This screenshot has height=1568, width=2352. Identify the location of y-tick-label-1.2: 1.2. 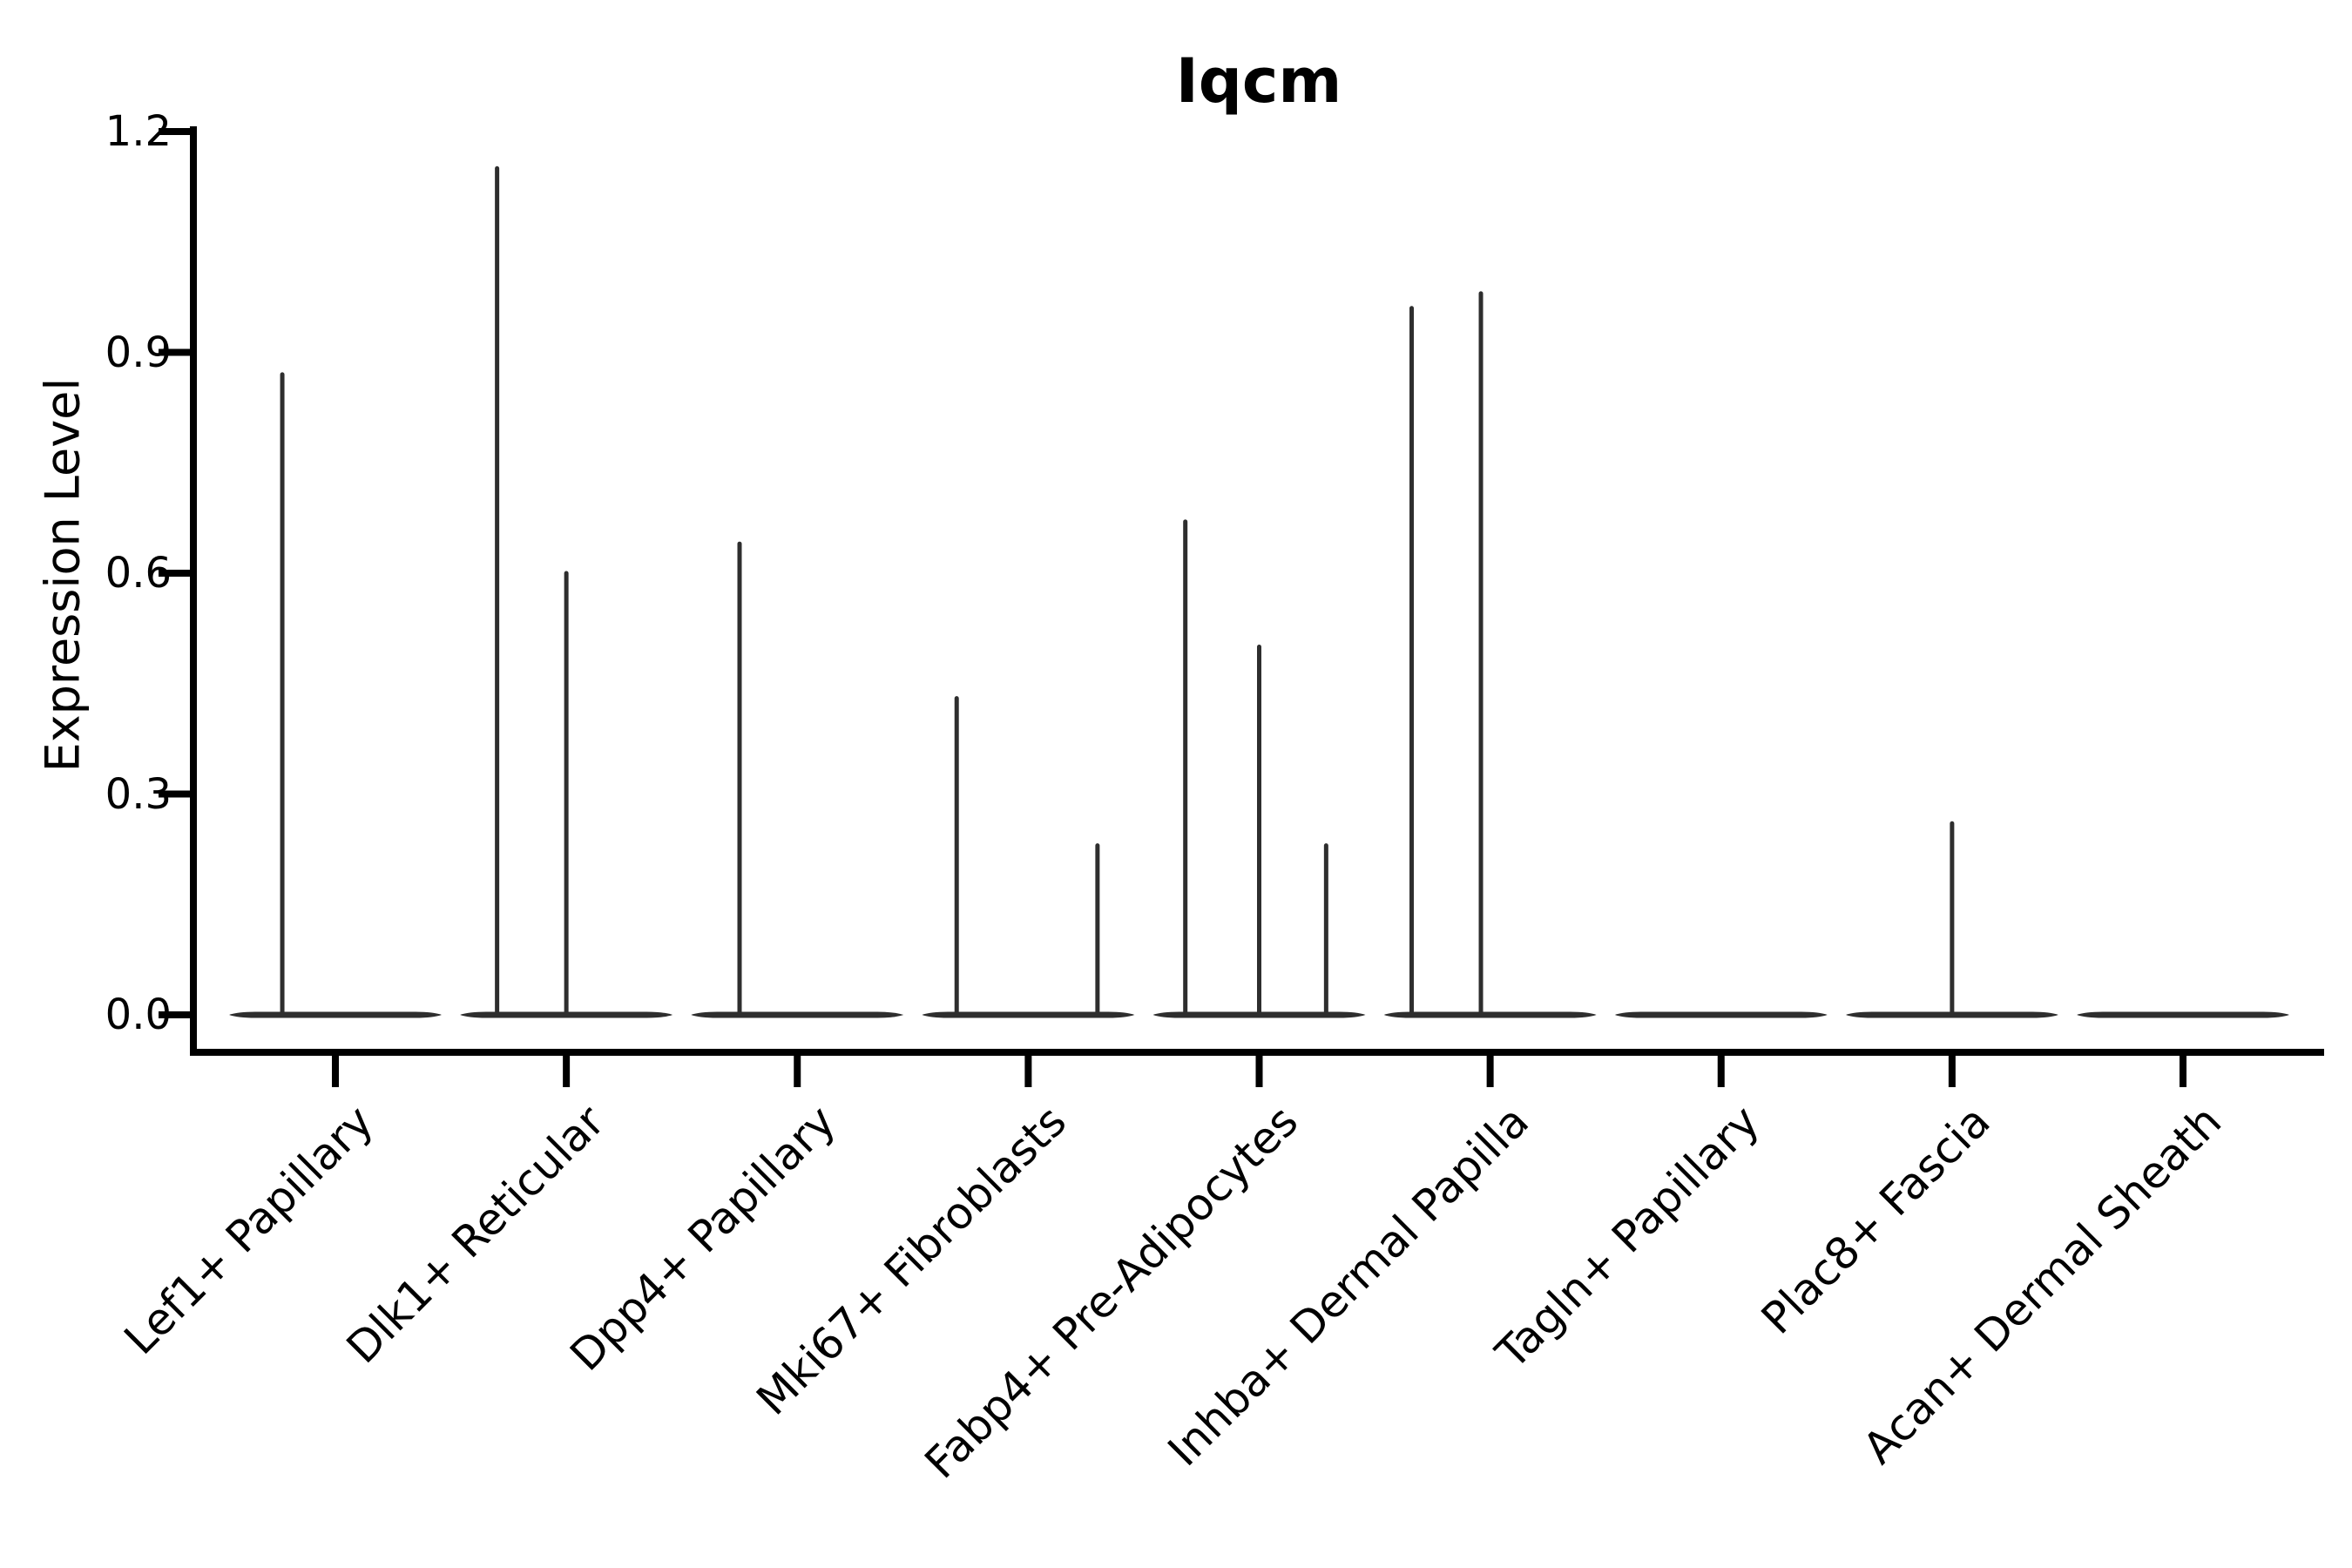
(138, 131).